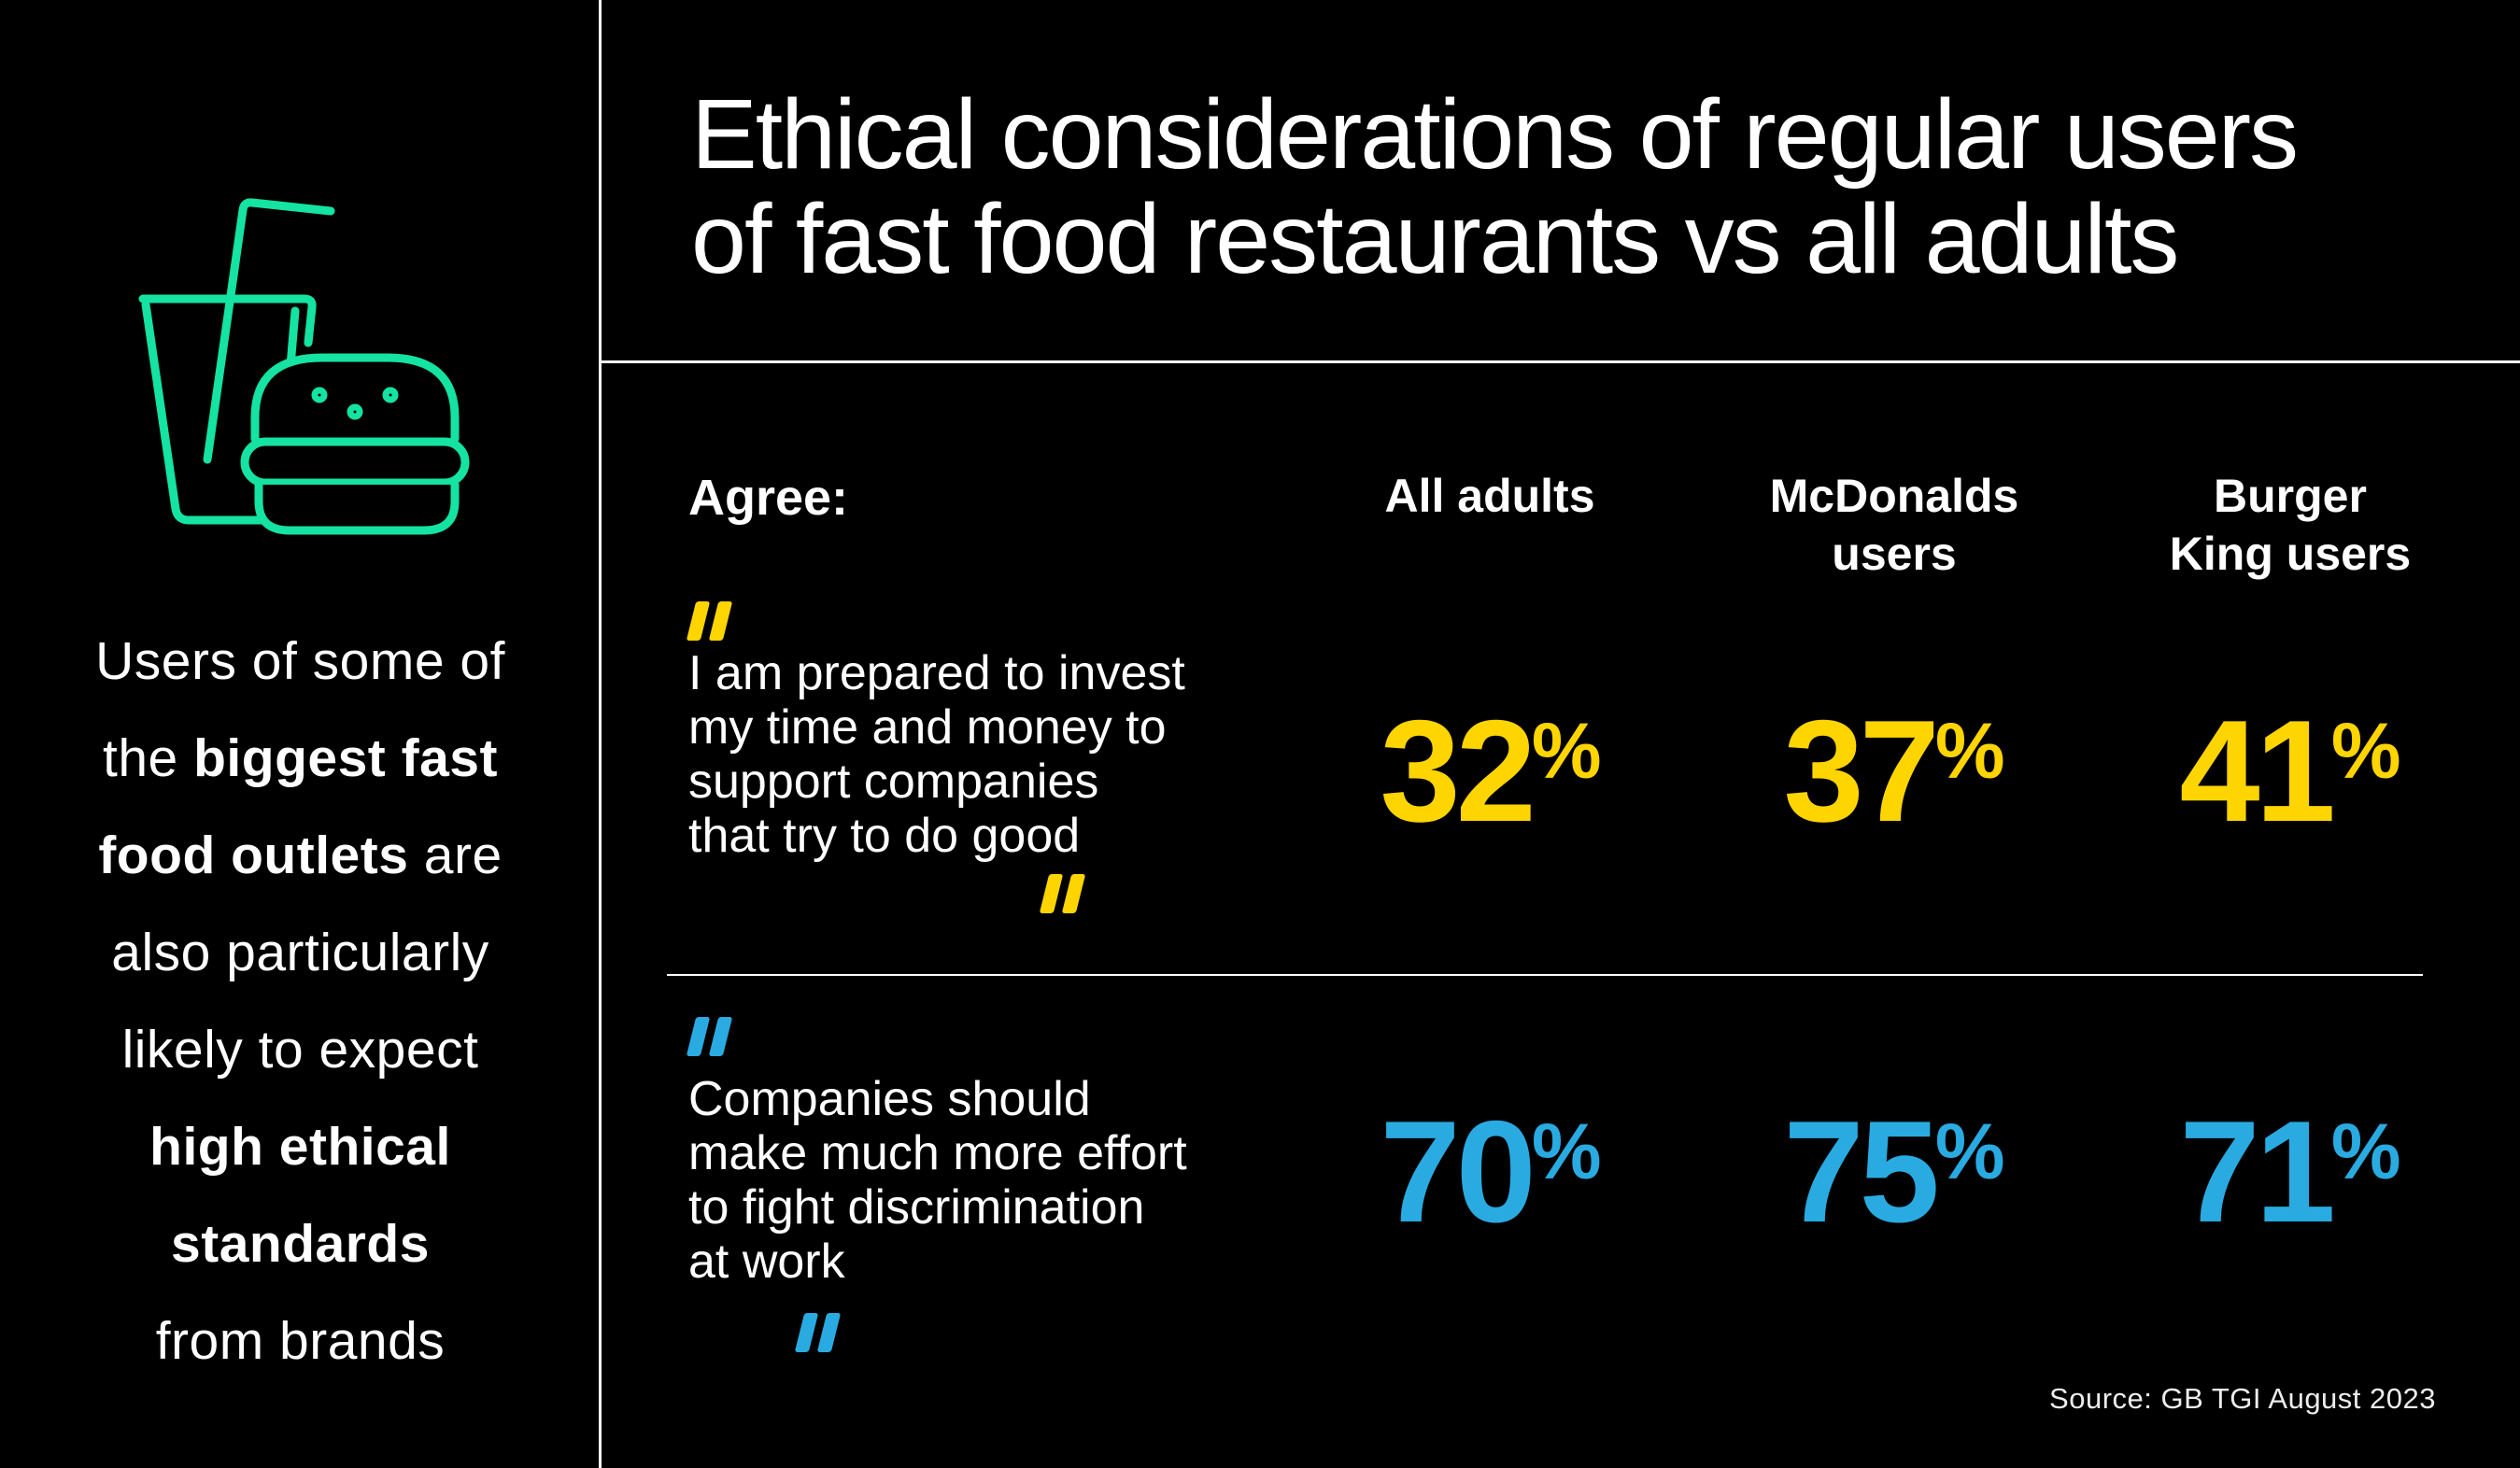 This screenshot has width=2520, height=1468. Describe the element at coordinates (1894, 554) in the screenshot. I see `column-header-line: users` at that location.